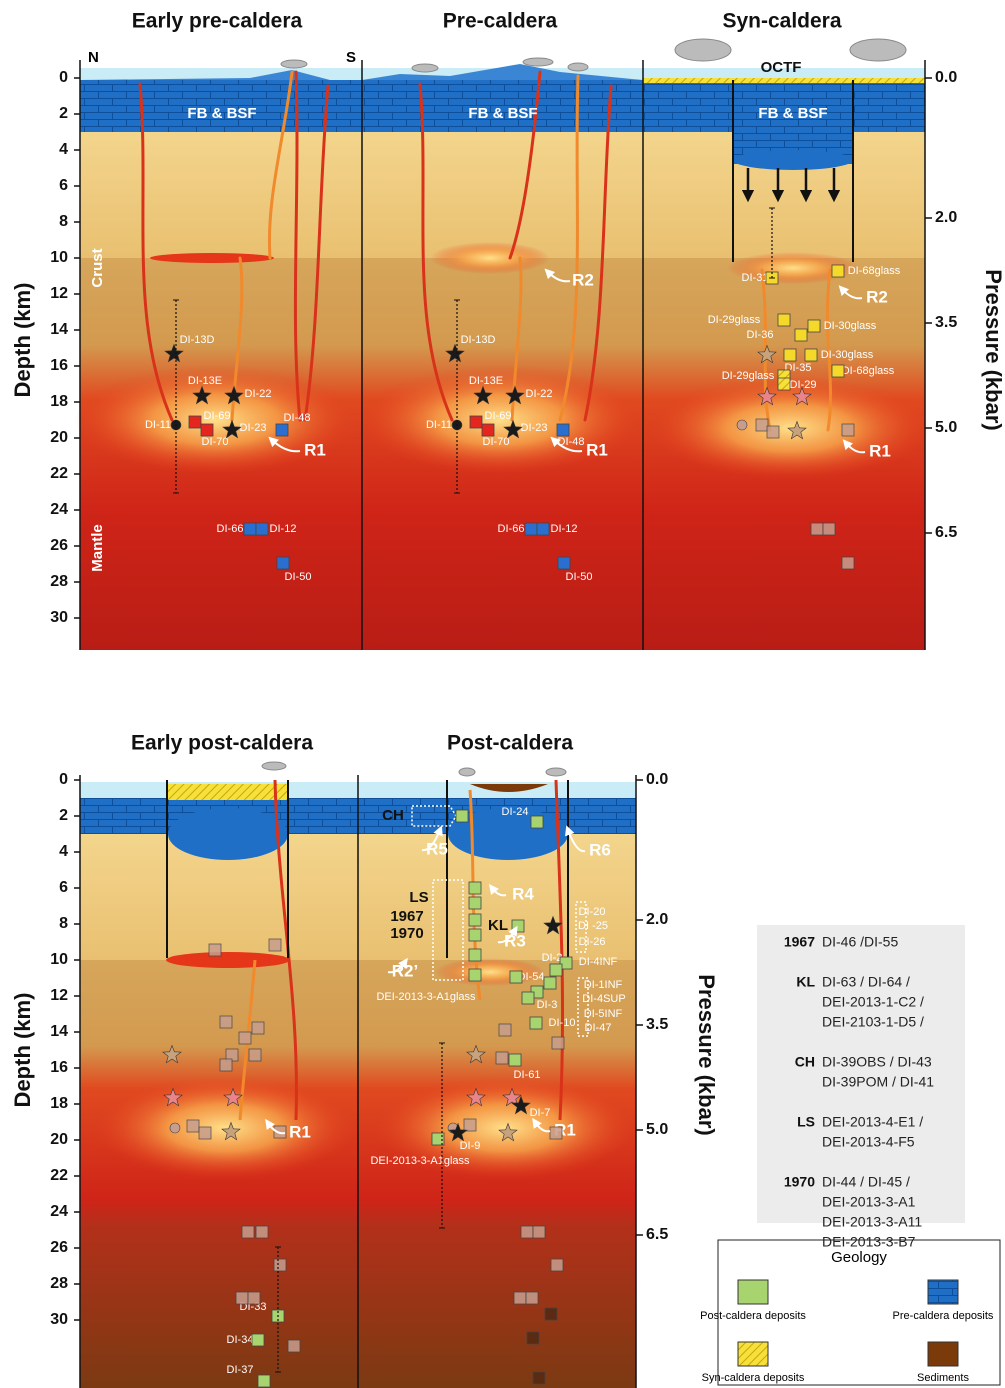  Describe the element at coordinates (437, 848) in the screenshot. I see `reservoir-label: R5` at that location.